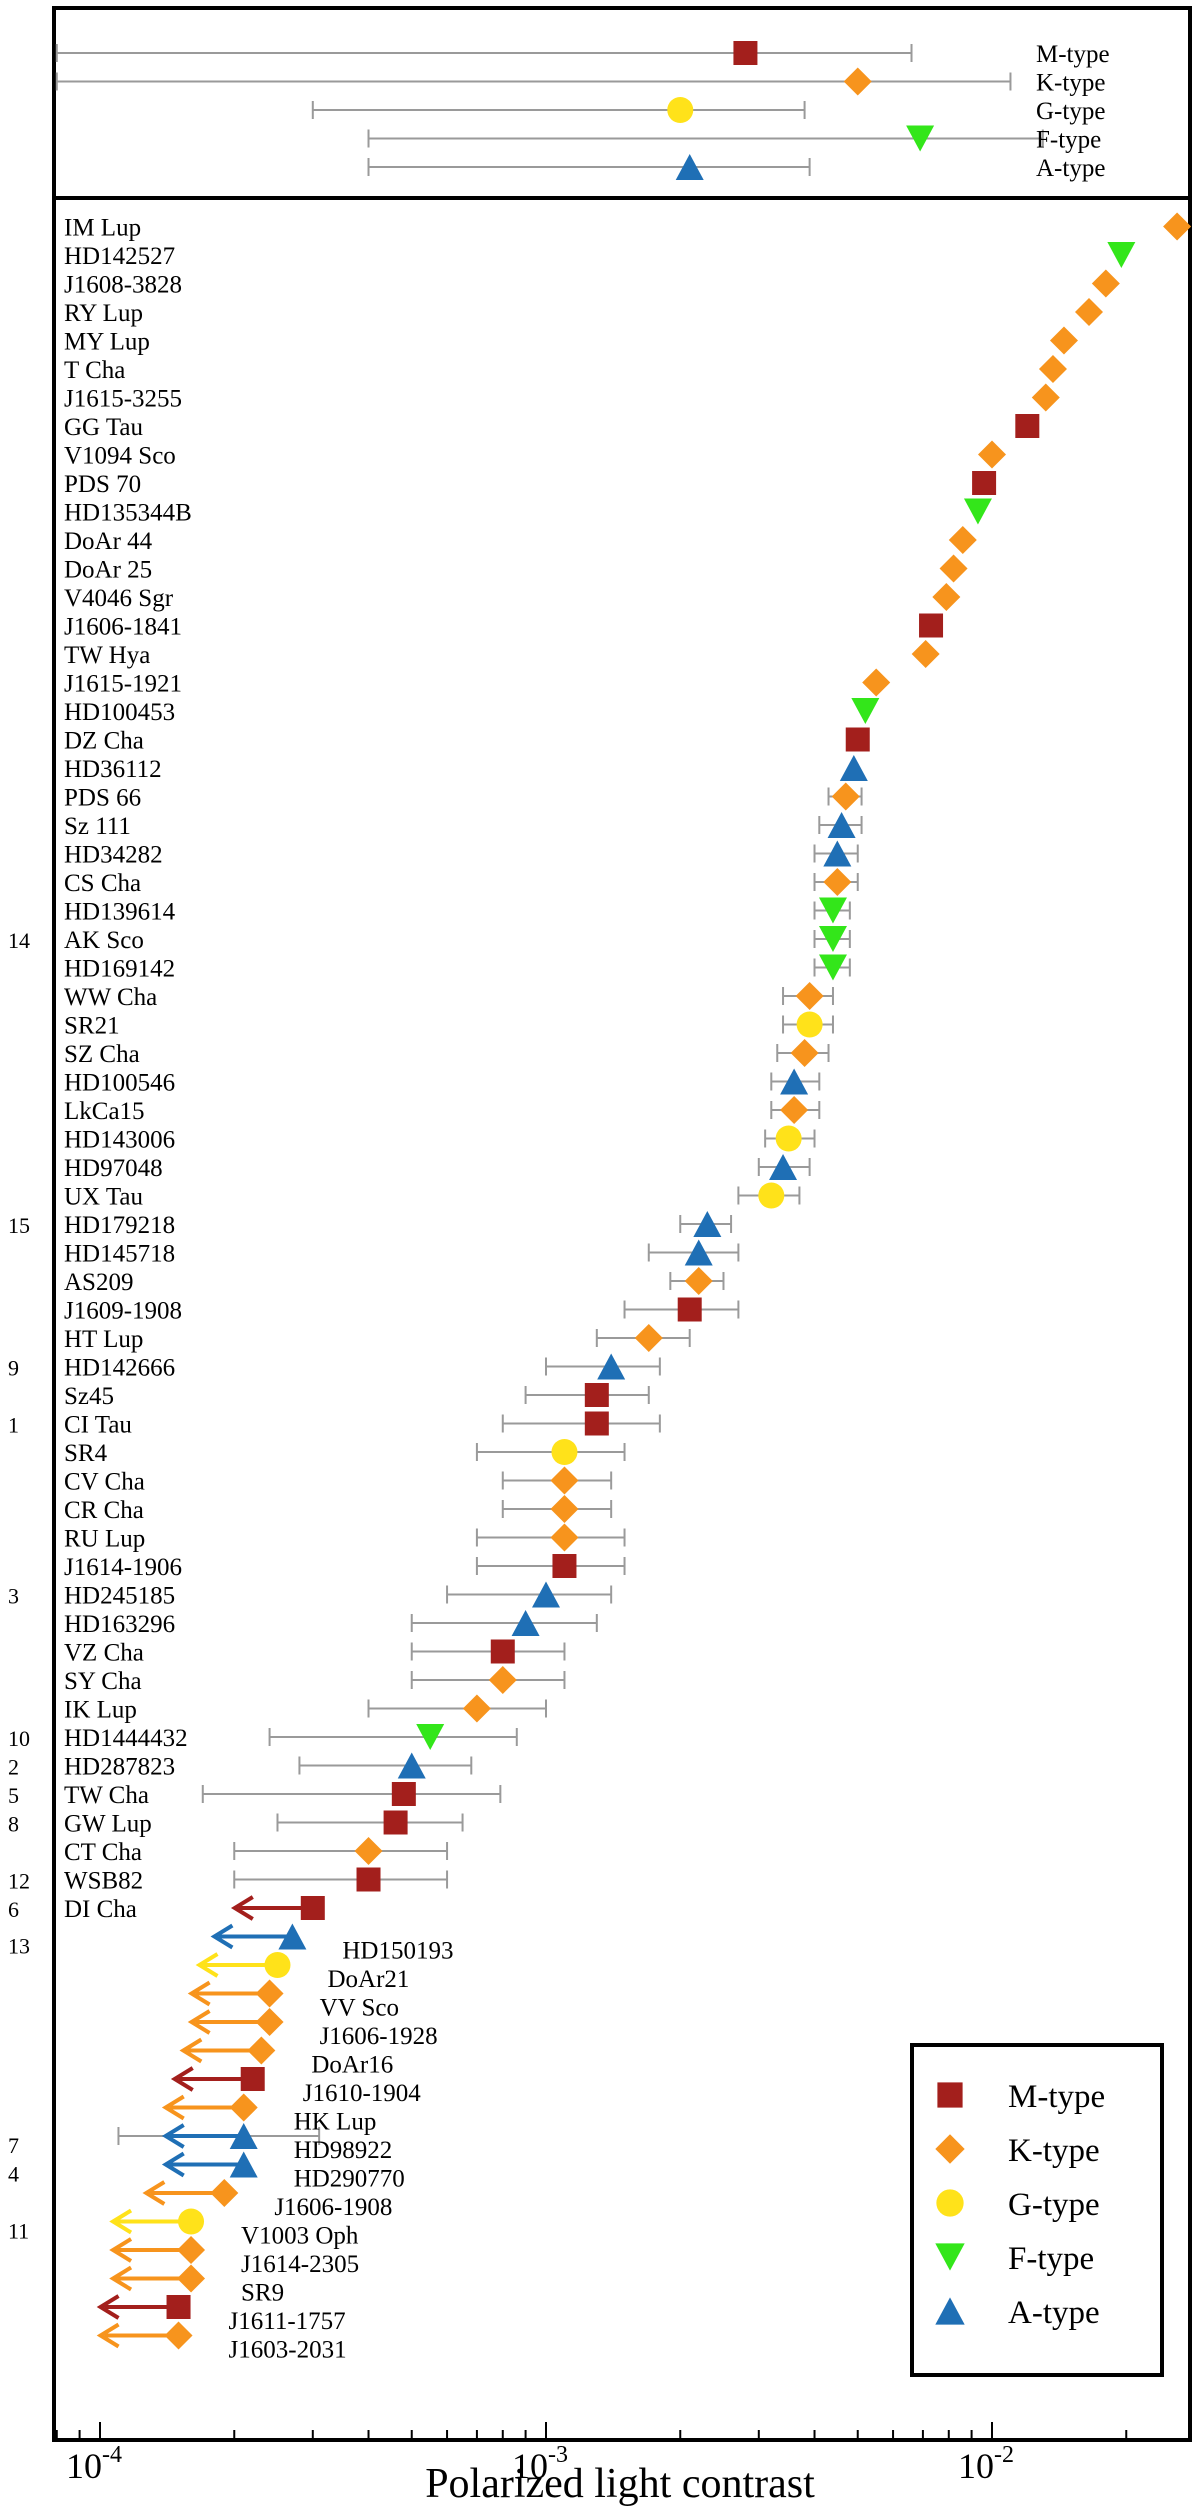 The height and width of the screenshot is (2511, 1200). What do you see at coordinates (564, 1480) in the screenshot?
I see `marker-cv-cha` at bounding box center [564, 1480].